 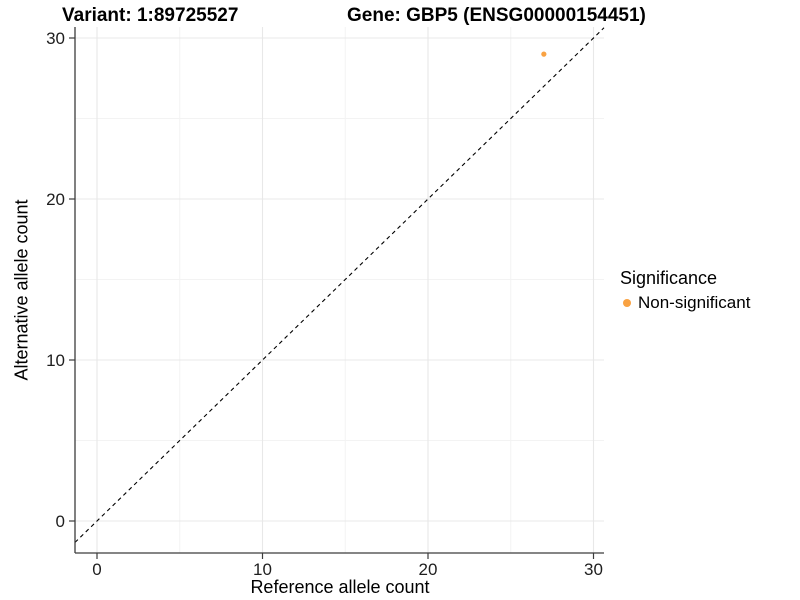 I want to click on y-axis-ticks, so click(x=72, y=279).